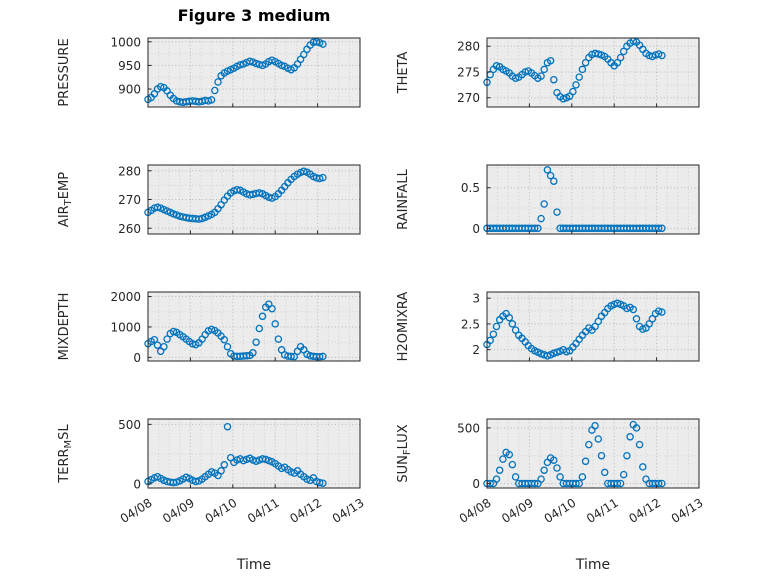  Describe the element at coordinates (254, 15) in the screenshot. I see `figure-title: Figure 3 medium` at that location.